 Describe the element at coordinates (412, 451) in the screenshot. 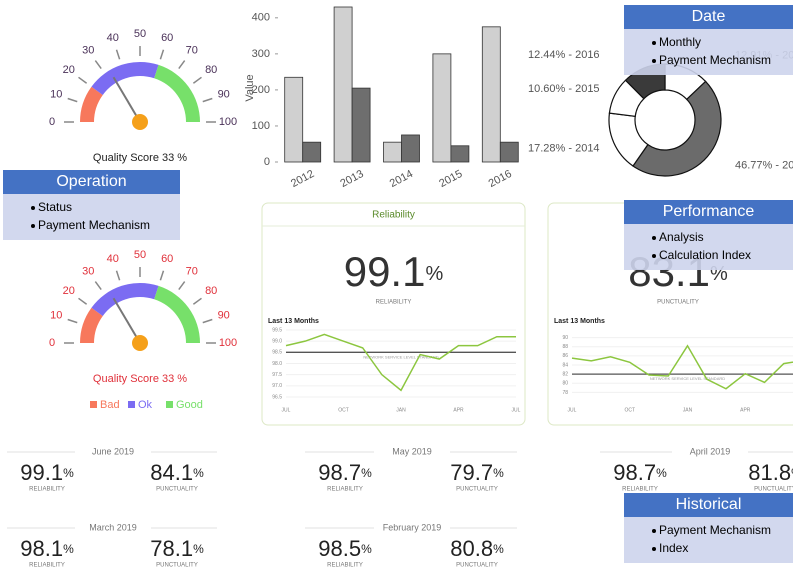

I see `month-title: May 2019` at that location.